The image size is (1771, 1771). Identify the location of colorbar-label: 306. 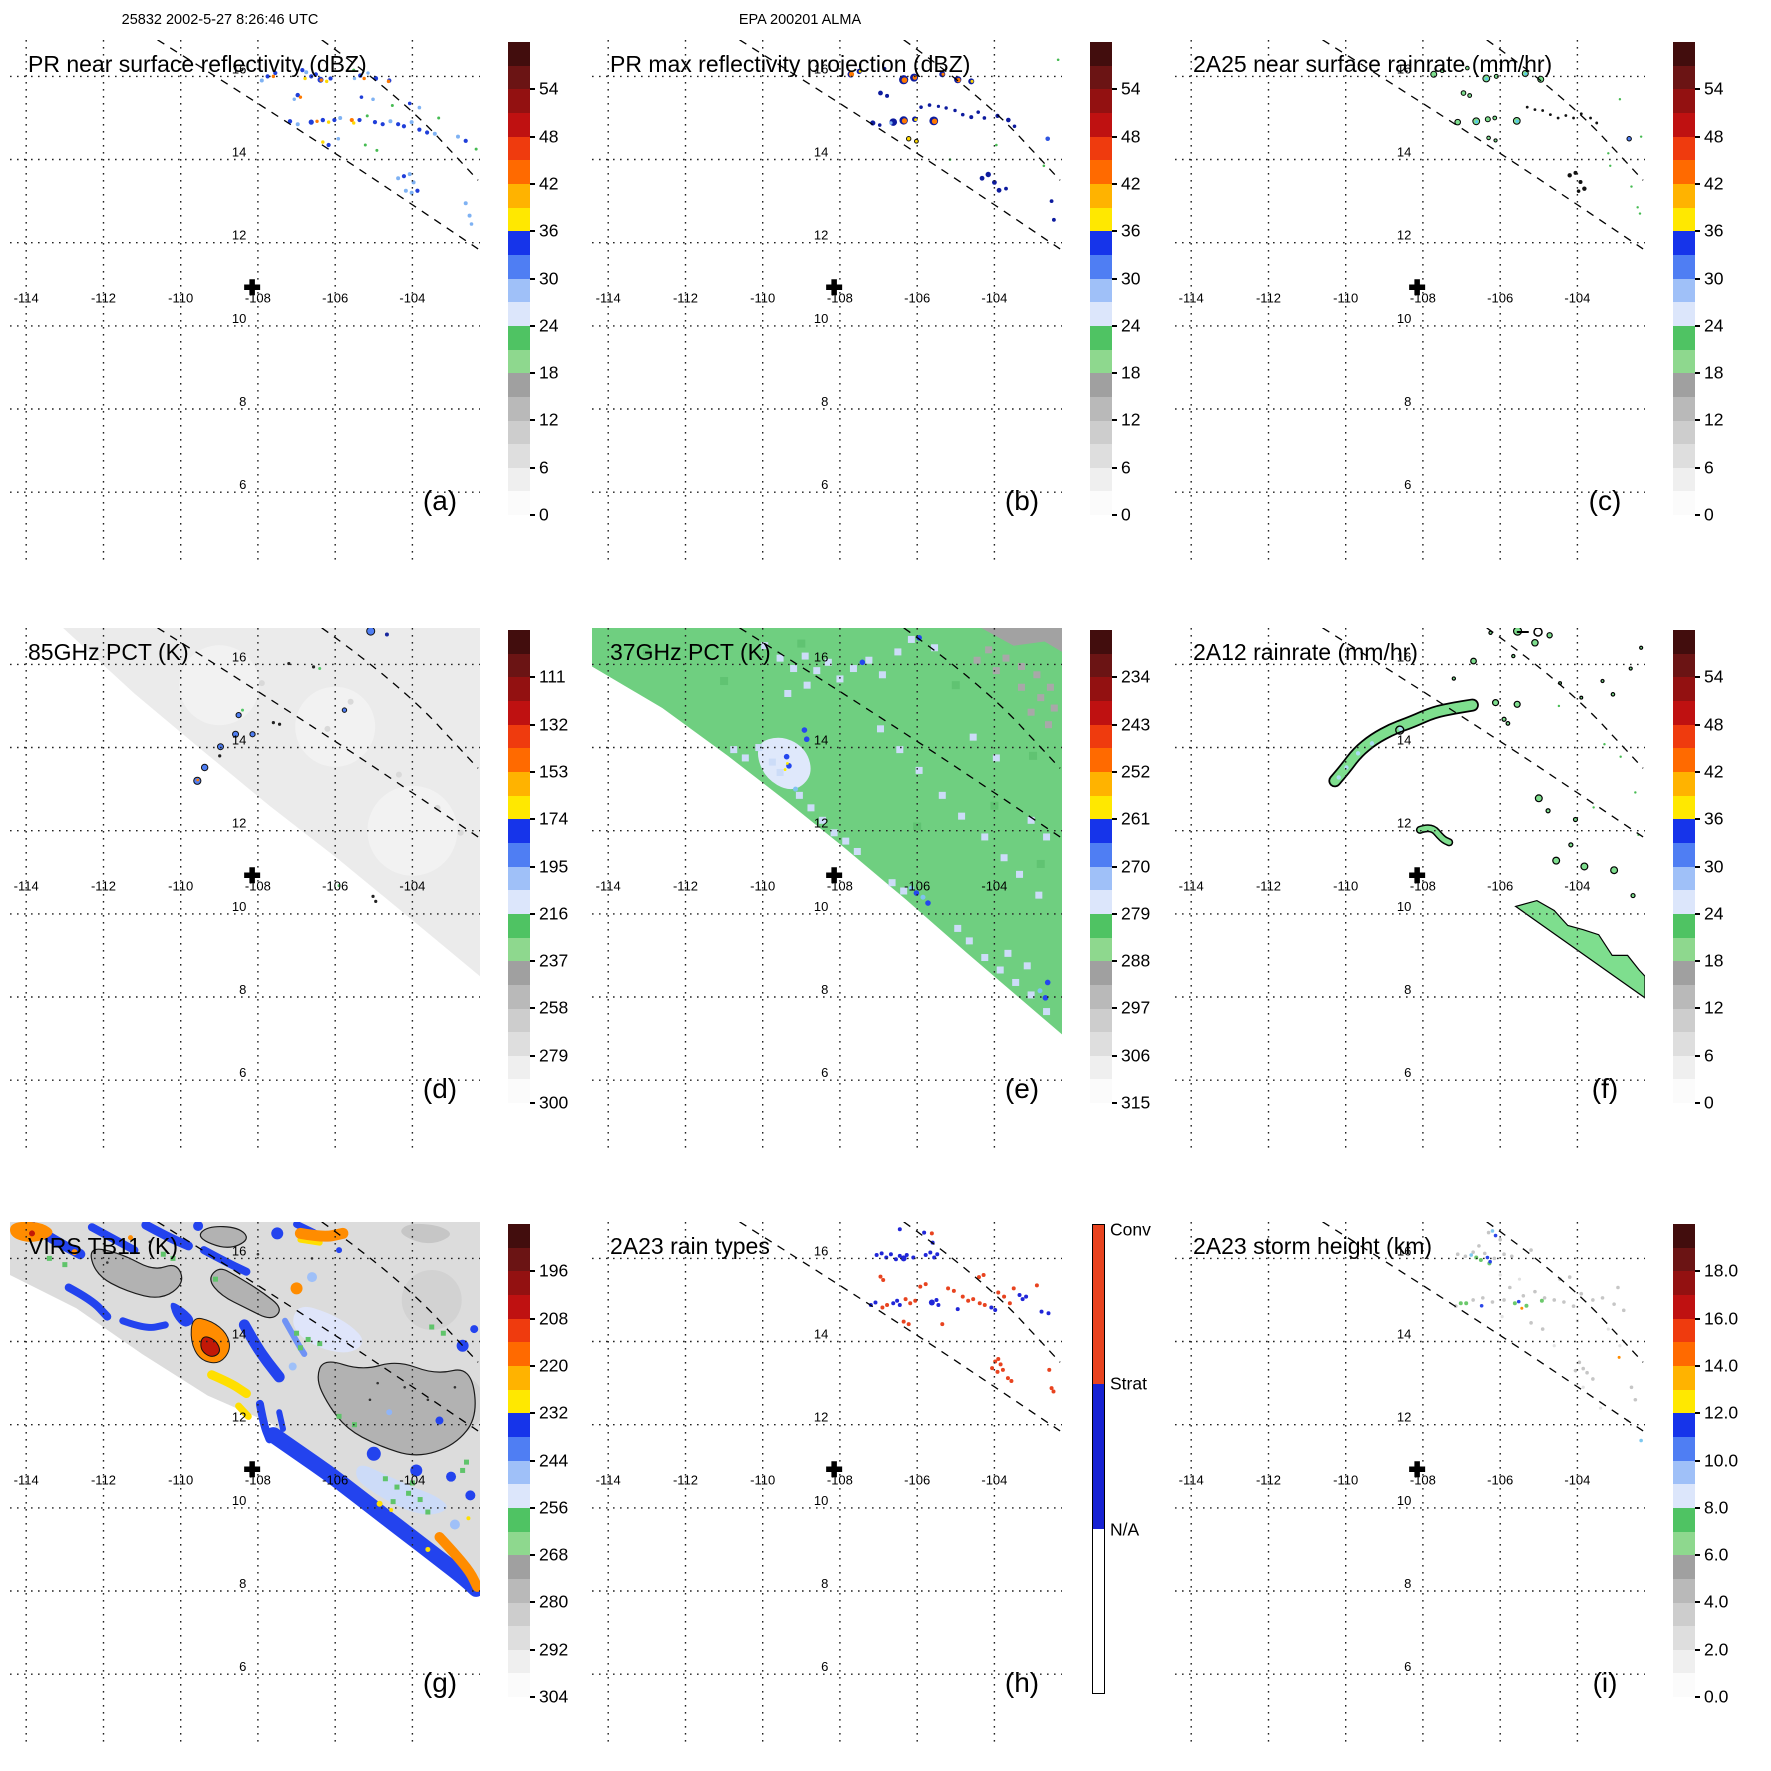
(1136, 1055).